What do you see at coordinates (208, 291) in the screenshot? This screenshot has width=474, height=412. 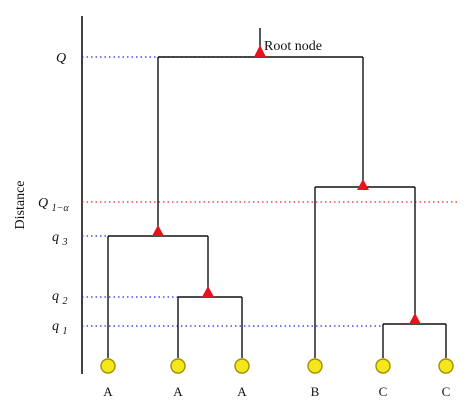 I see `node-marker-q2` at bounding box center [208, 291].